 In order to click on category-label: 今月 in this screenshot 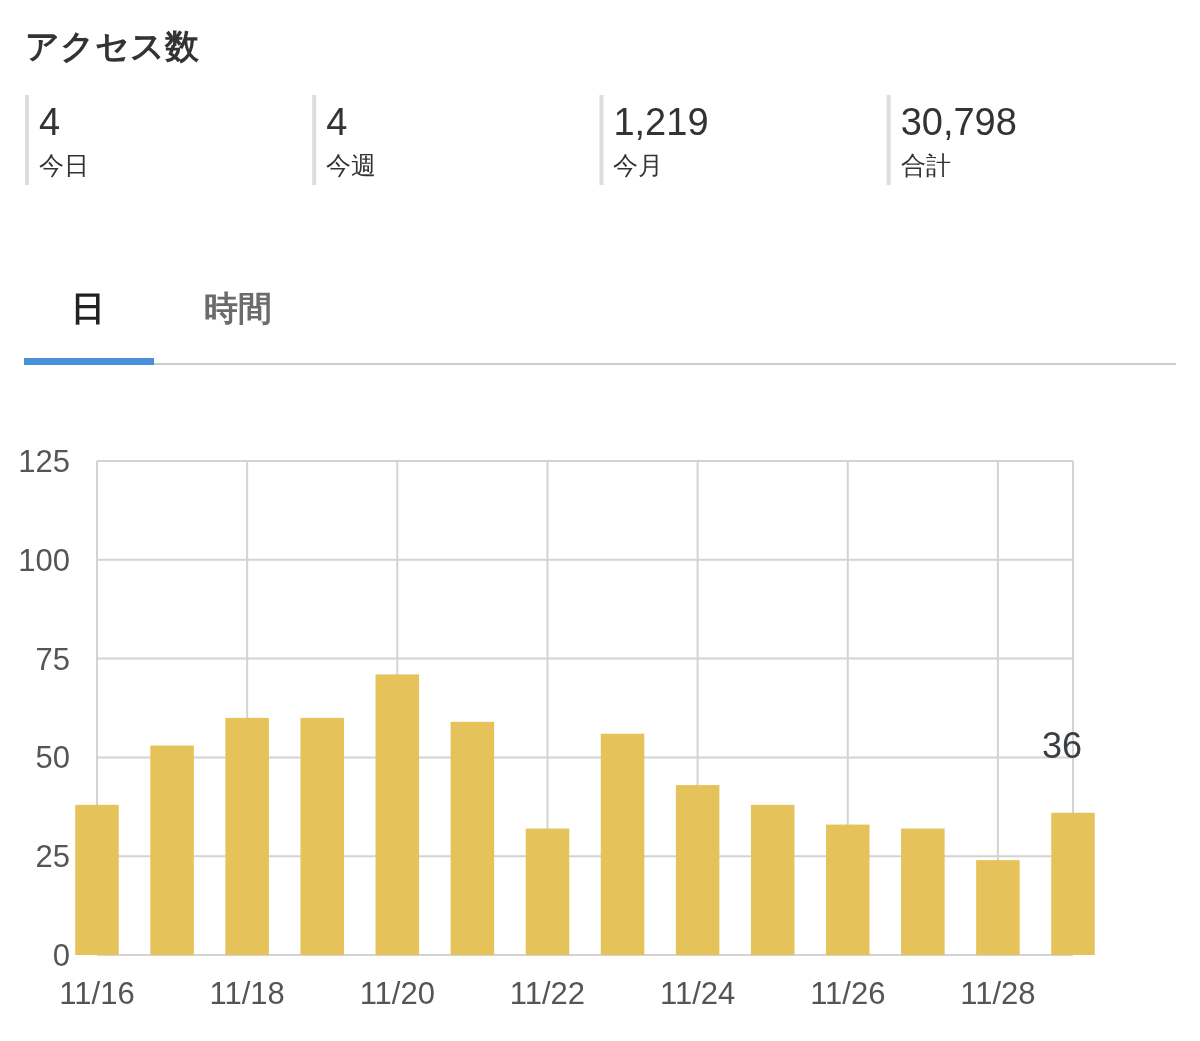, I will do `click(638, 165)`.